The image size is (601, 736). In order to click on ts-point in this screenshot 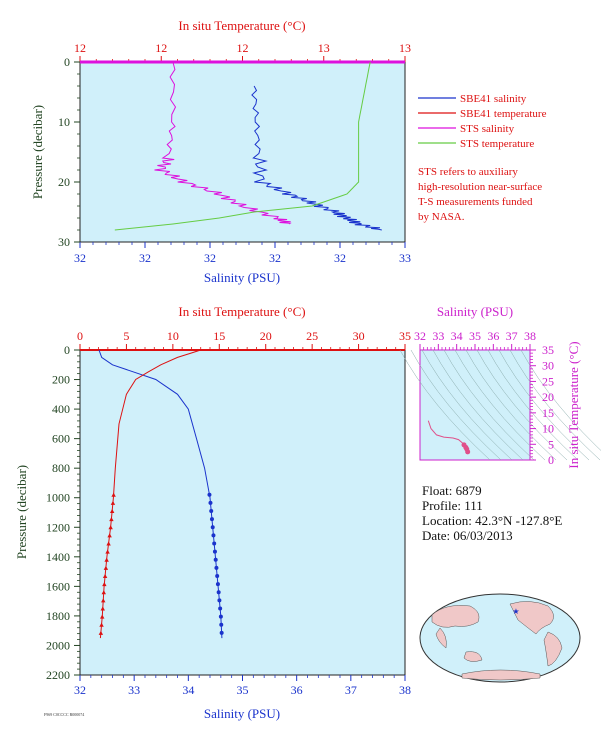, I will do `click(468, 452)`.